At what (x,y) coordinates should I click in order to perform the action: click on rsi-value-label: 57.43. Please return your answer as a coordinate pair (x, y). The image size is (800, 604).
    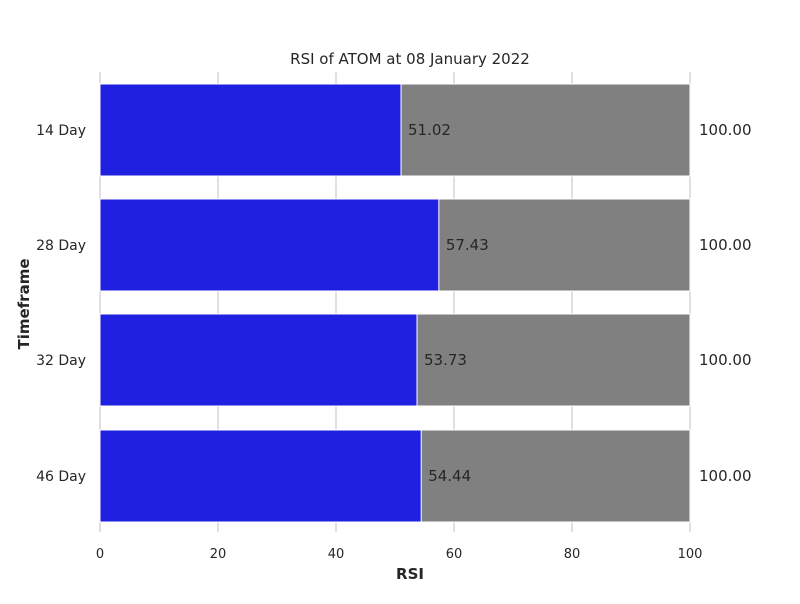
    Looking at the image, I should click on (467, 245).